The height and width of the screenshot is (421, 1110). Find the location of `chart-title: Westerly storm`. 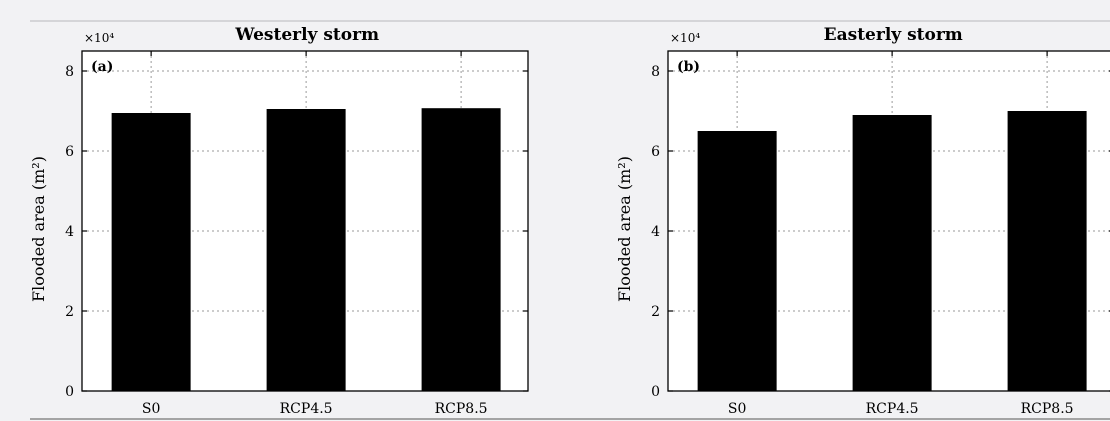

chart-title: Westerly storm is located at coordinates (306, 35).